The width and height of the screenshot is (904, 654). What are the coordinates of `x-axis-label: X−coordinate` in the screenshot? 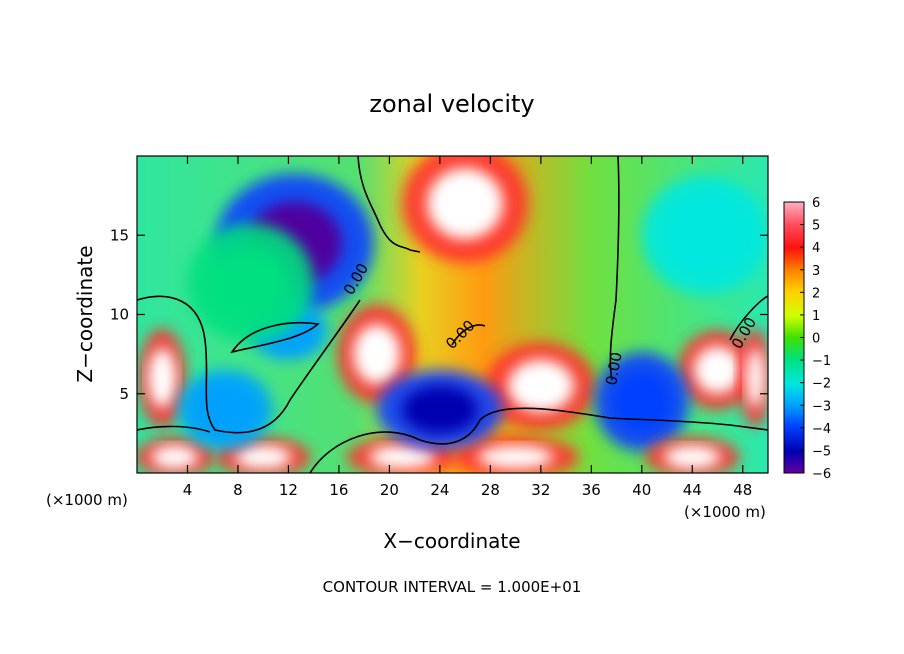 It's located at (451, 541).